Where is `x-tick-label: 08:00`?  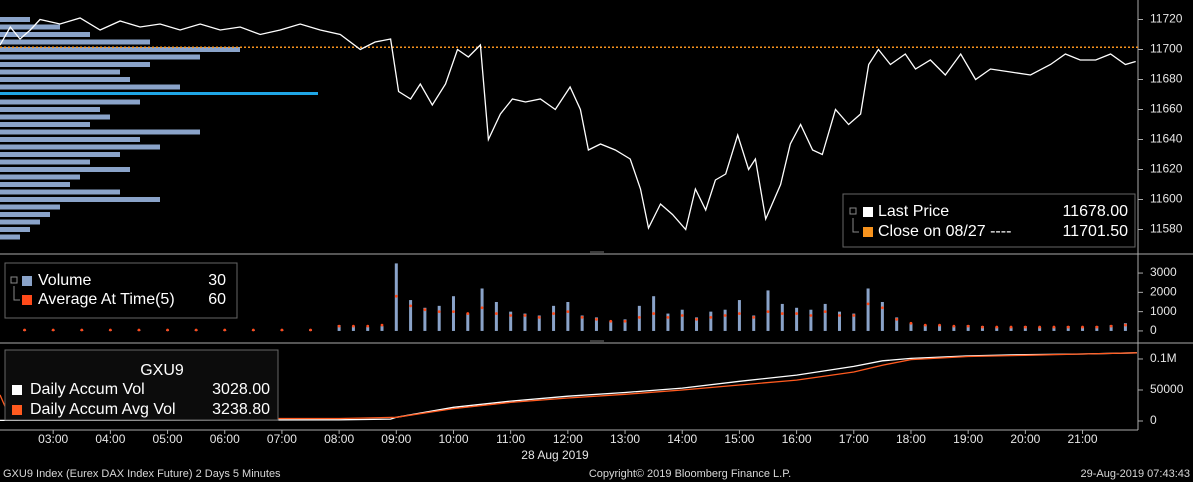 x-tick-label: 08:00 is located at coordinates (339, 439).